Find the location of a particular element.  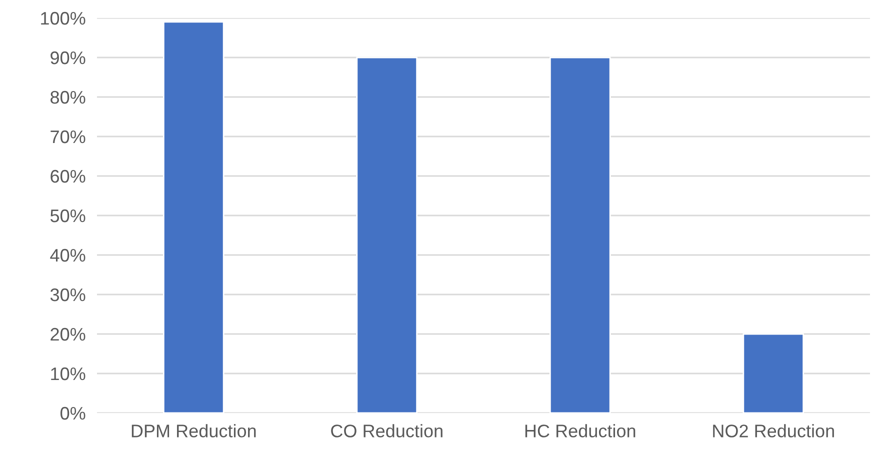

x-tick-label: DPM Reduction is located at coordinates (194, 431).